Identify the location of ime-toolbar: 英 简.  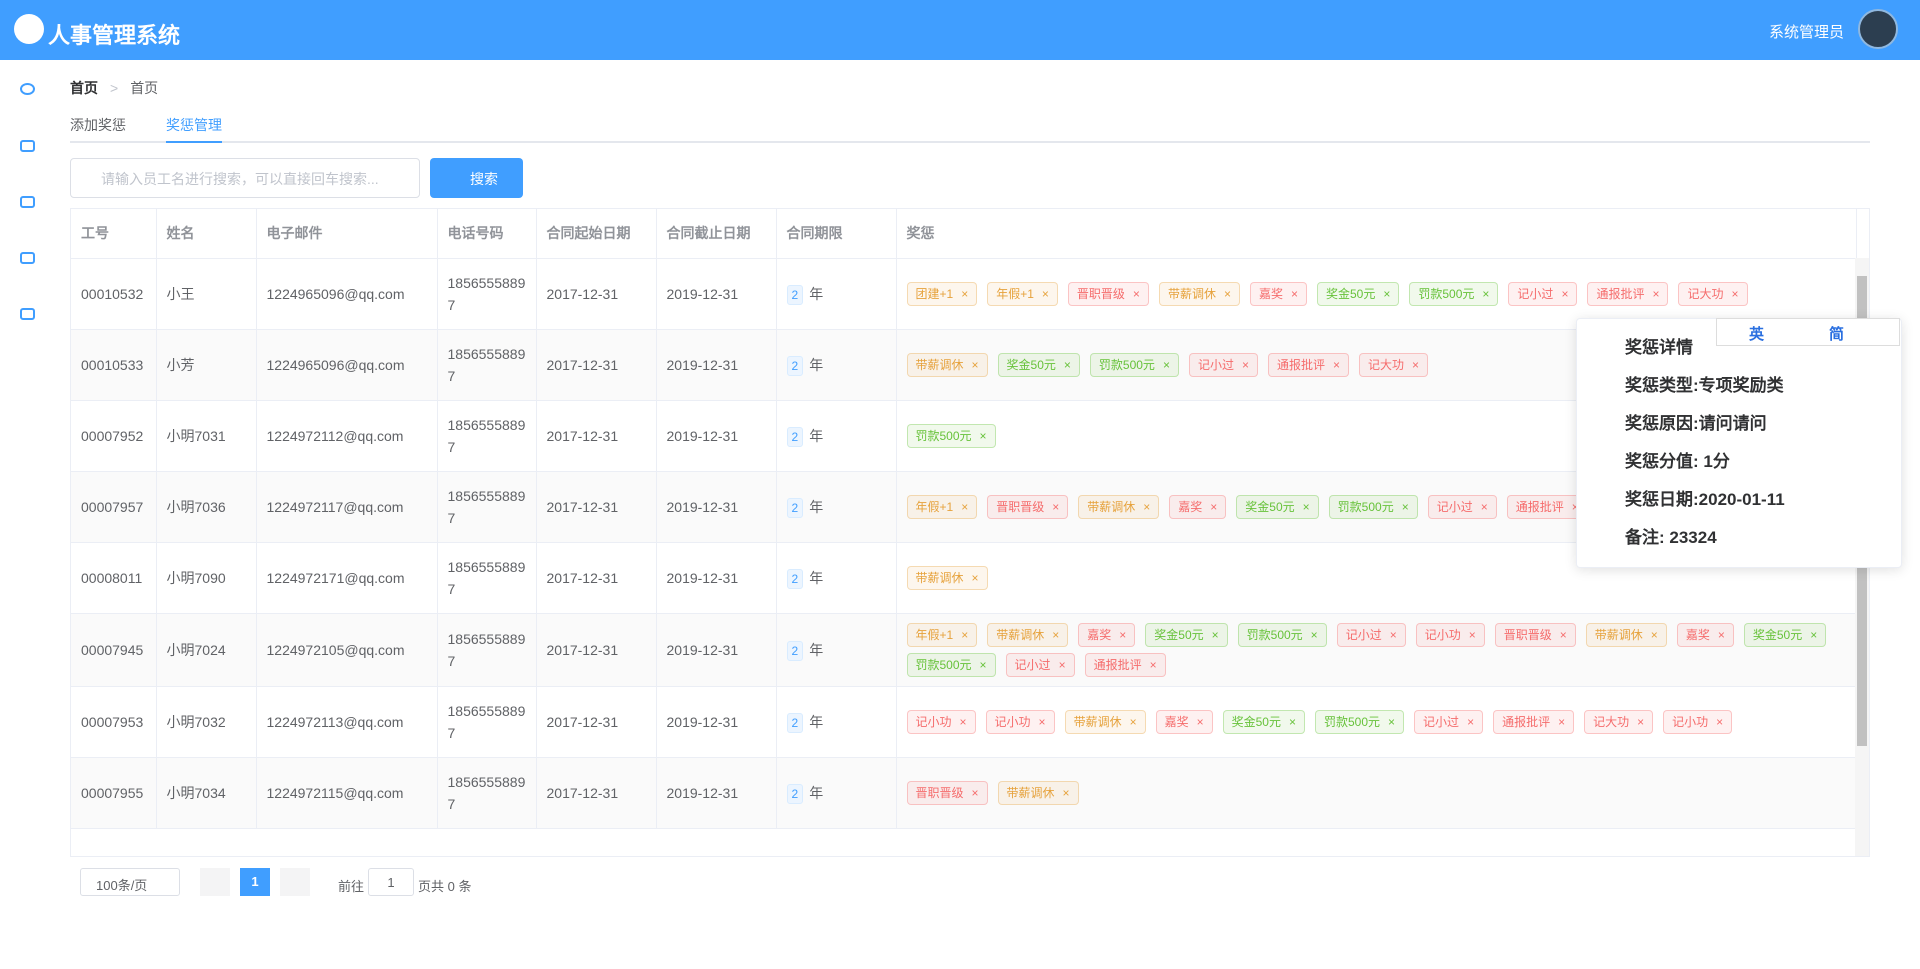
(1808, 332).